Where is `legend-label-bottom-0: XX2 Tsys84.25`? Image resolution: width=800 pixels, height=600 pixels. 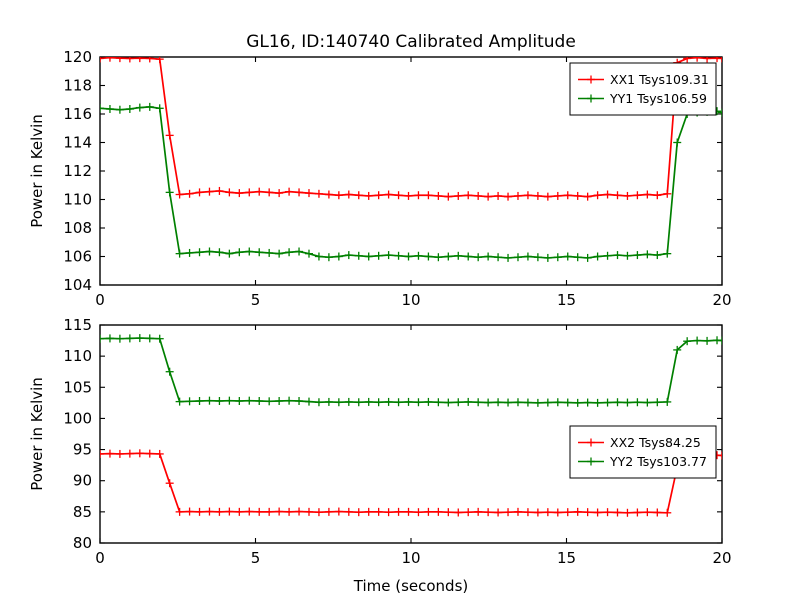
legend-label-bottom-0: XX2 Tsys84.25 is located at coordinates (655, 442).